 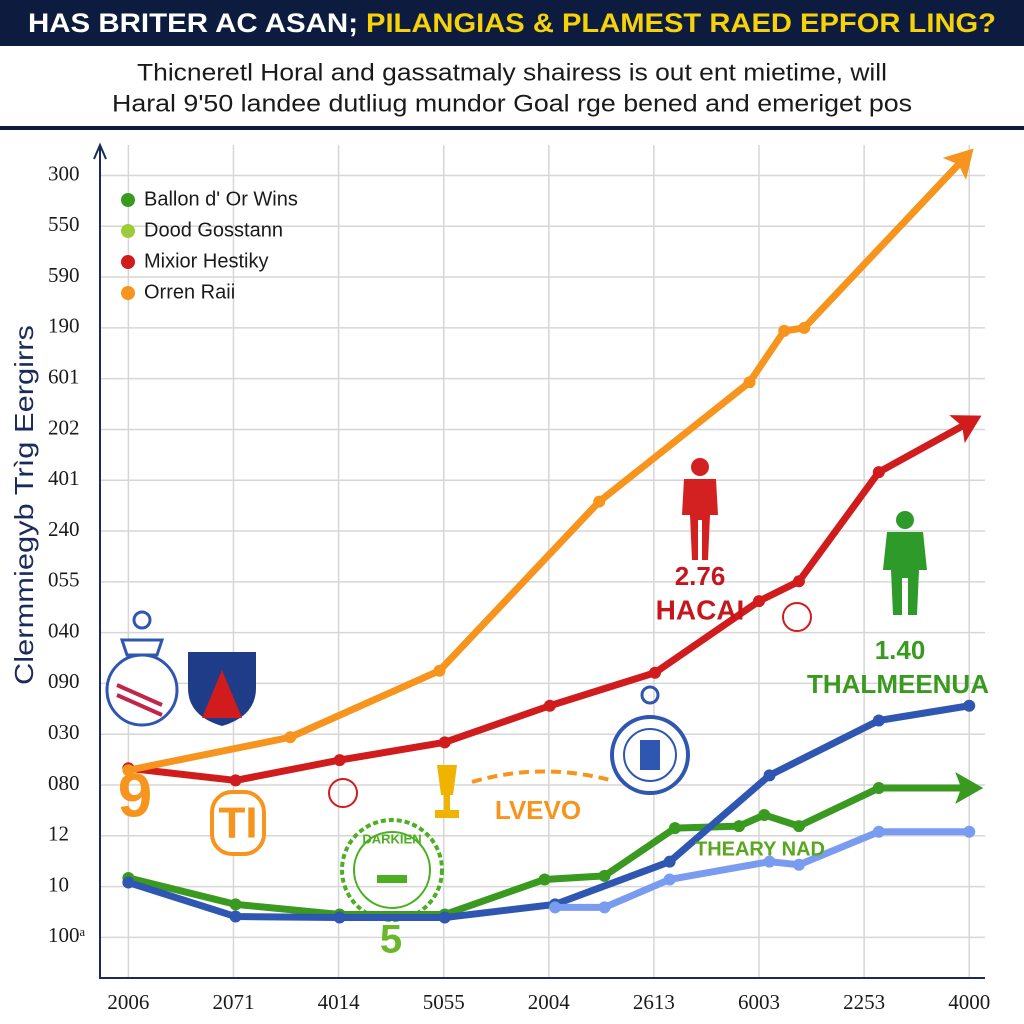 I want to click on x-tick-label: 6003, so click(x=759, y=1002).